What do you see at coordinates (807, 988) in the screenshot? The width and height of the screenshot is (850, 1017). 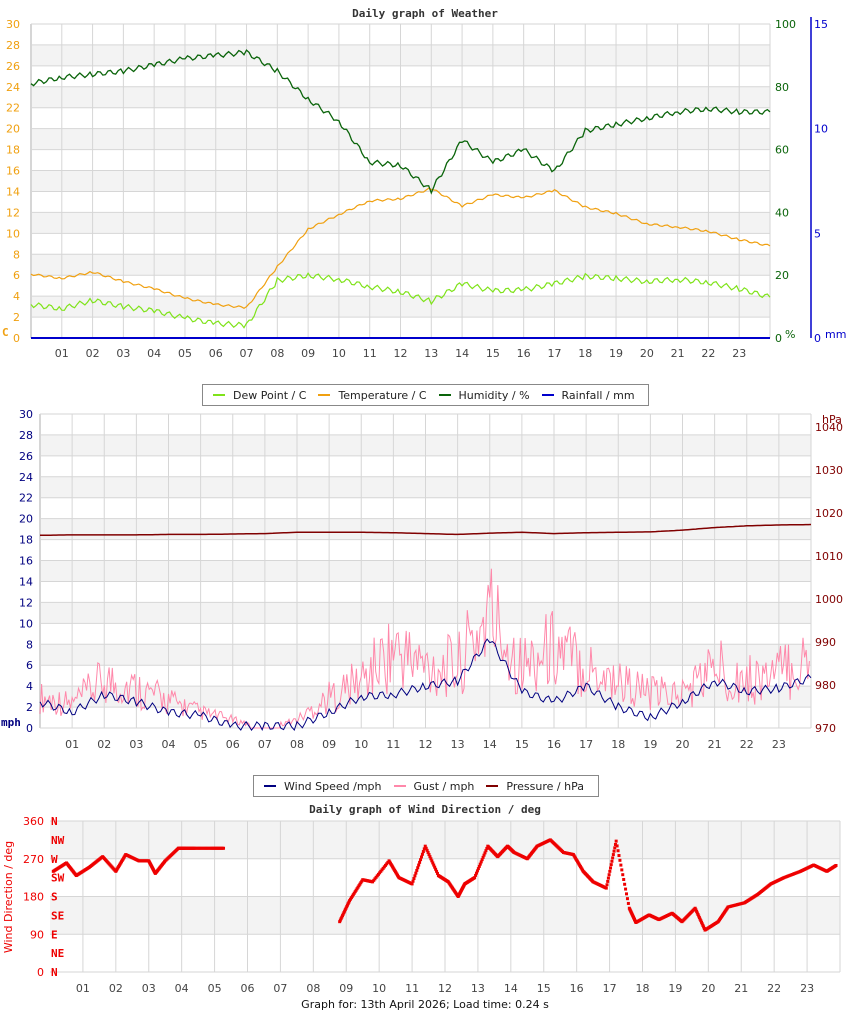 I see `svg-text: 23` at bounding box center [807, 988].